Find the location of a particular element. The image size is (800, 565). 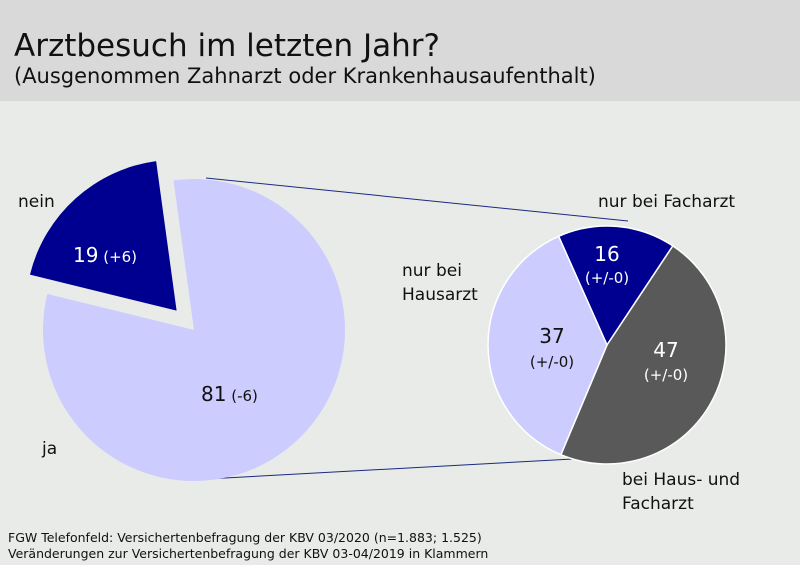

slice-nur-bei-facharzt is located at coordinates (615, 286).